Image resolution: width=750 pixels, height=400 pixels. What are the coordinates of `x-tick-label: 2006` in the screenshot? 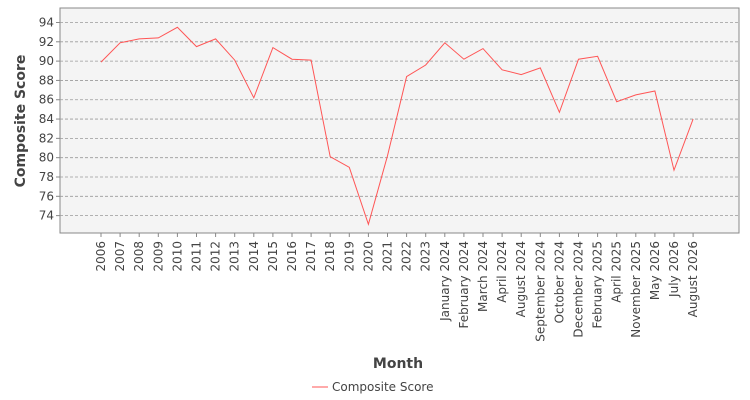 It's located at (101, 256).